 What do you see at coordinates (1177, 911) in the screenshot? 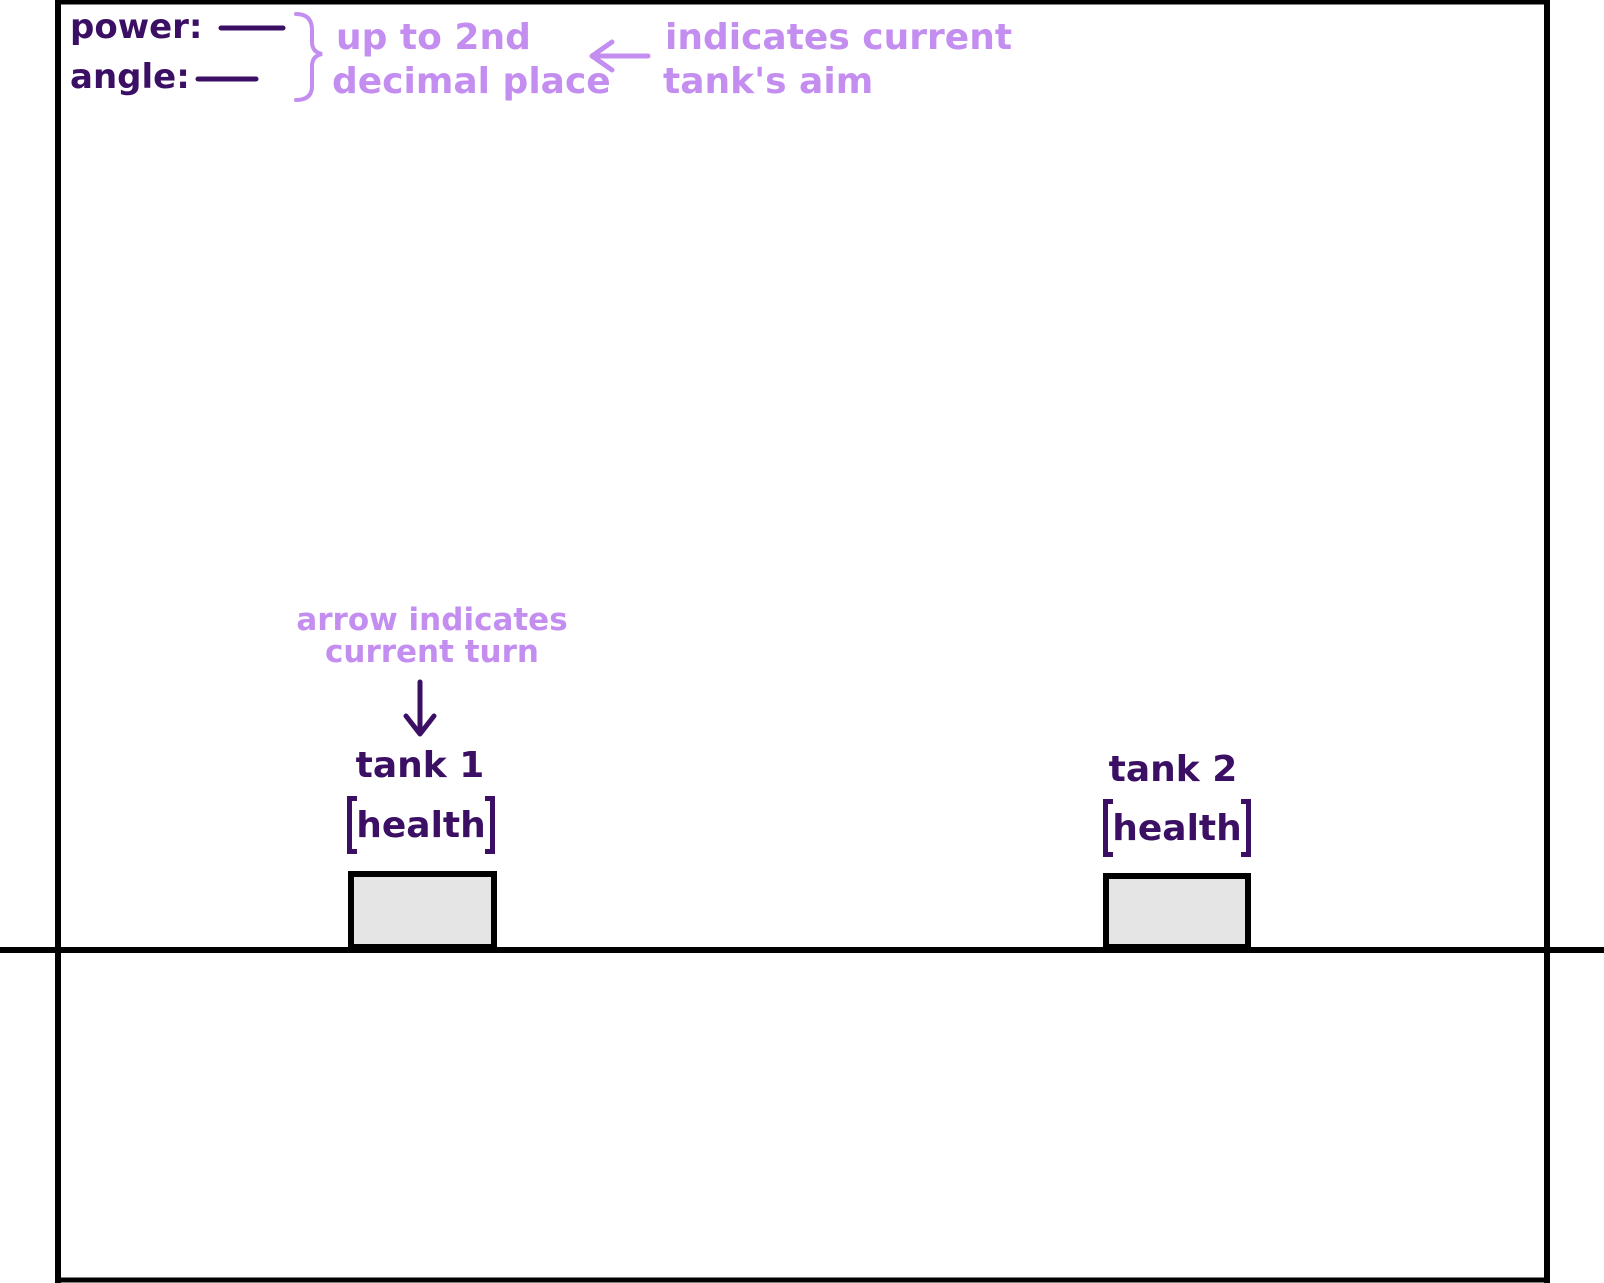
I see `tank-2-body` at bounding box center [1177, 911].